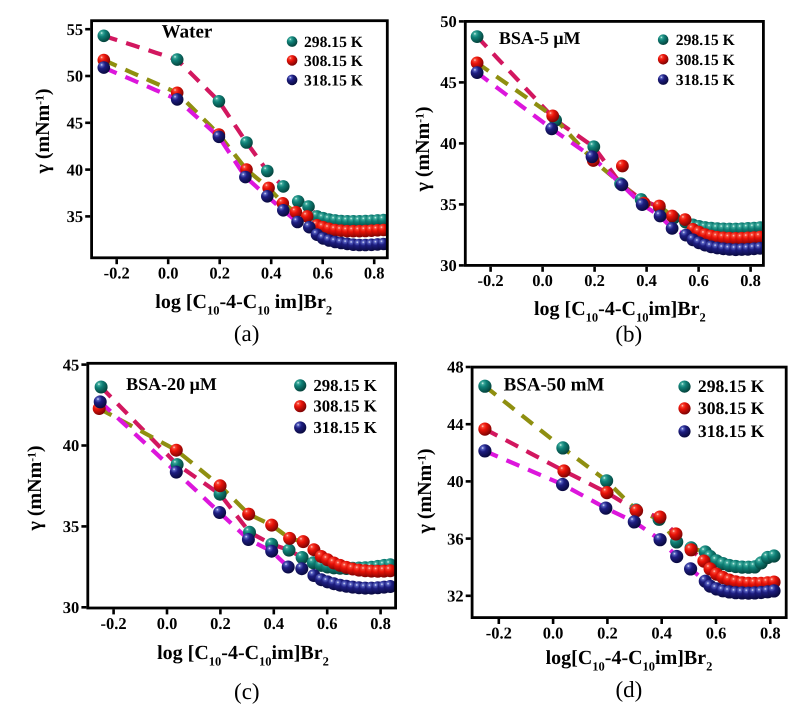  Describe the element at coordinates (247, 333) in the screenshot. I see `svg-text: (a)` at that location.